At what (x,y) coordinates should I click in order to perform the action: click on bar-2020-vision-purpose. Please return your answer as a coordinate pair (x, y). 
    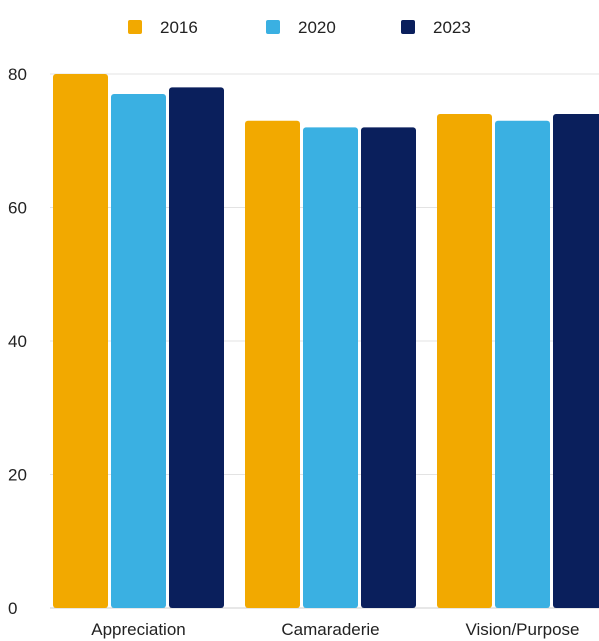
    Looking at the image, I should click on (522, 364).